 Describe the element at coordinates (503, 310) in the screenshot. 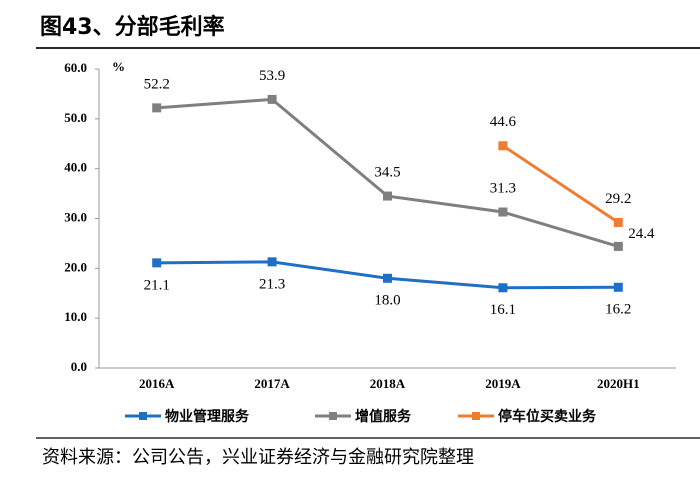

I see `data-label: 16.1` at that location.